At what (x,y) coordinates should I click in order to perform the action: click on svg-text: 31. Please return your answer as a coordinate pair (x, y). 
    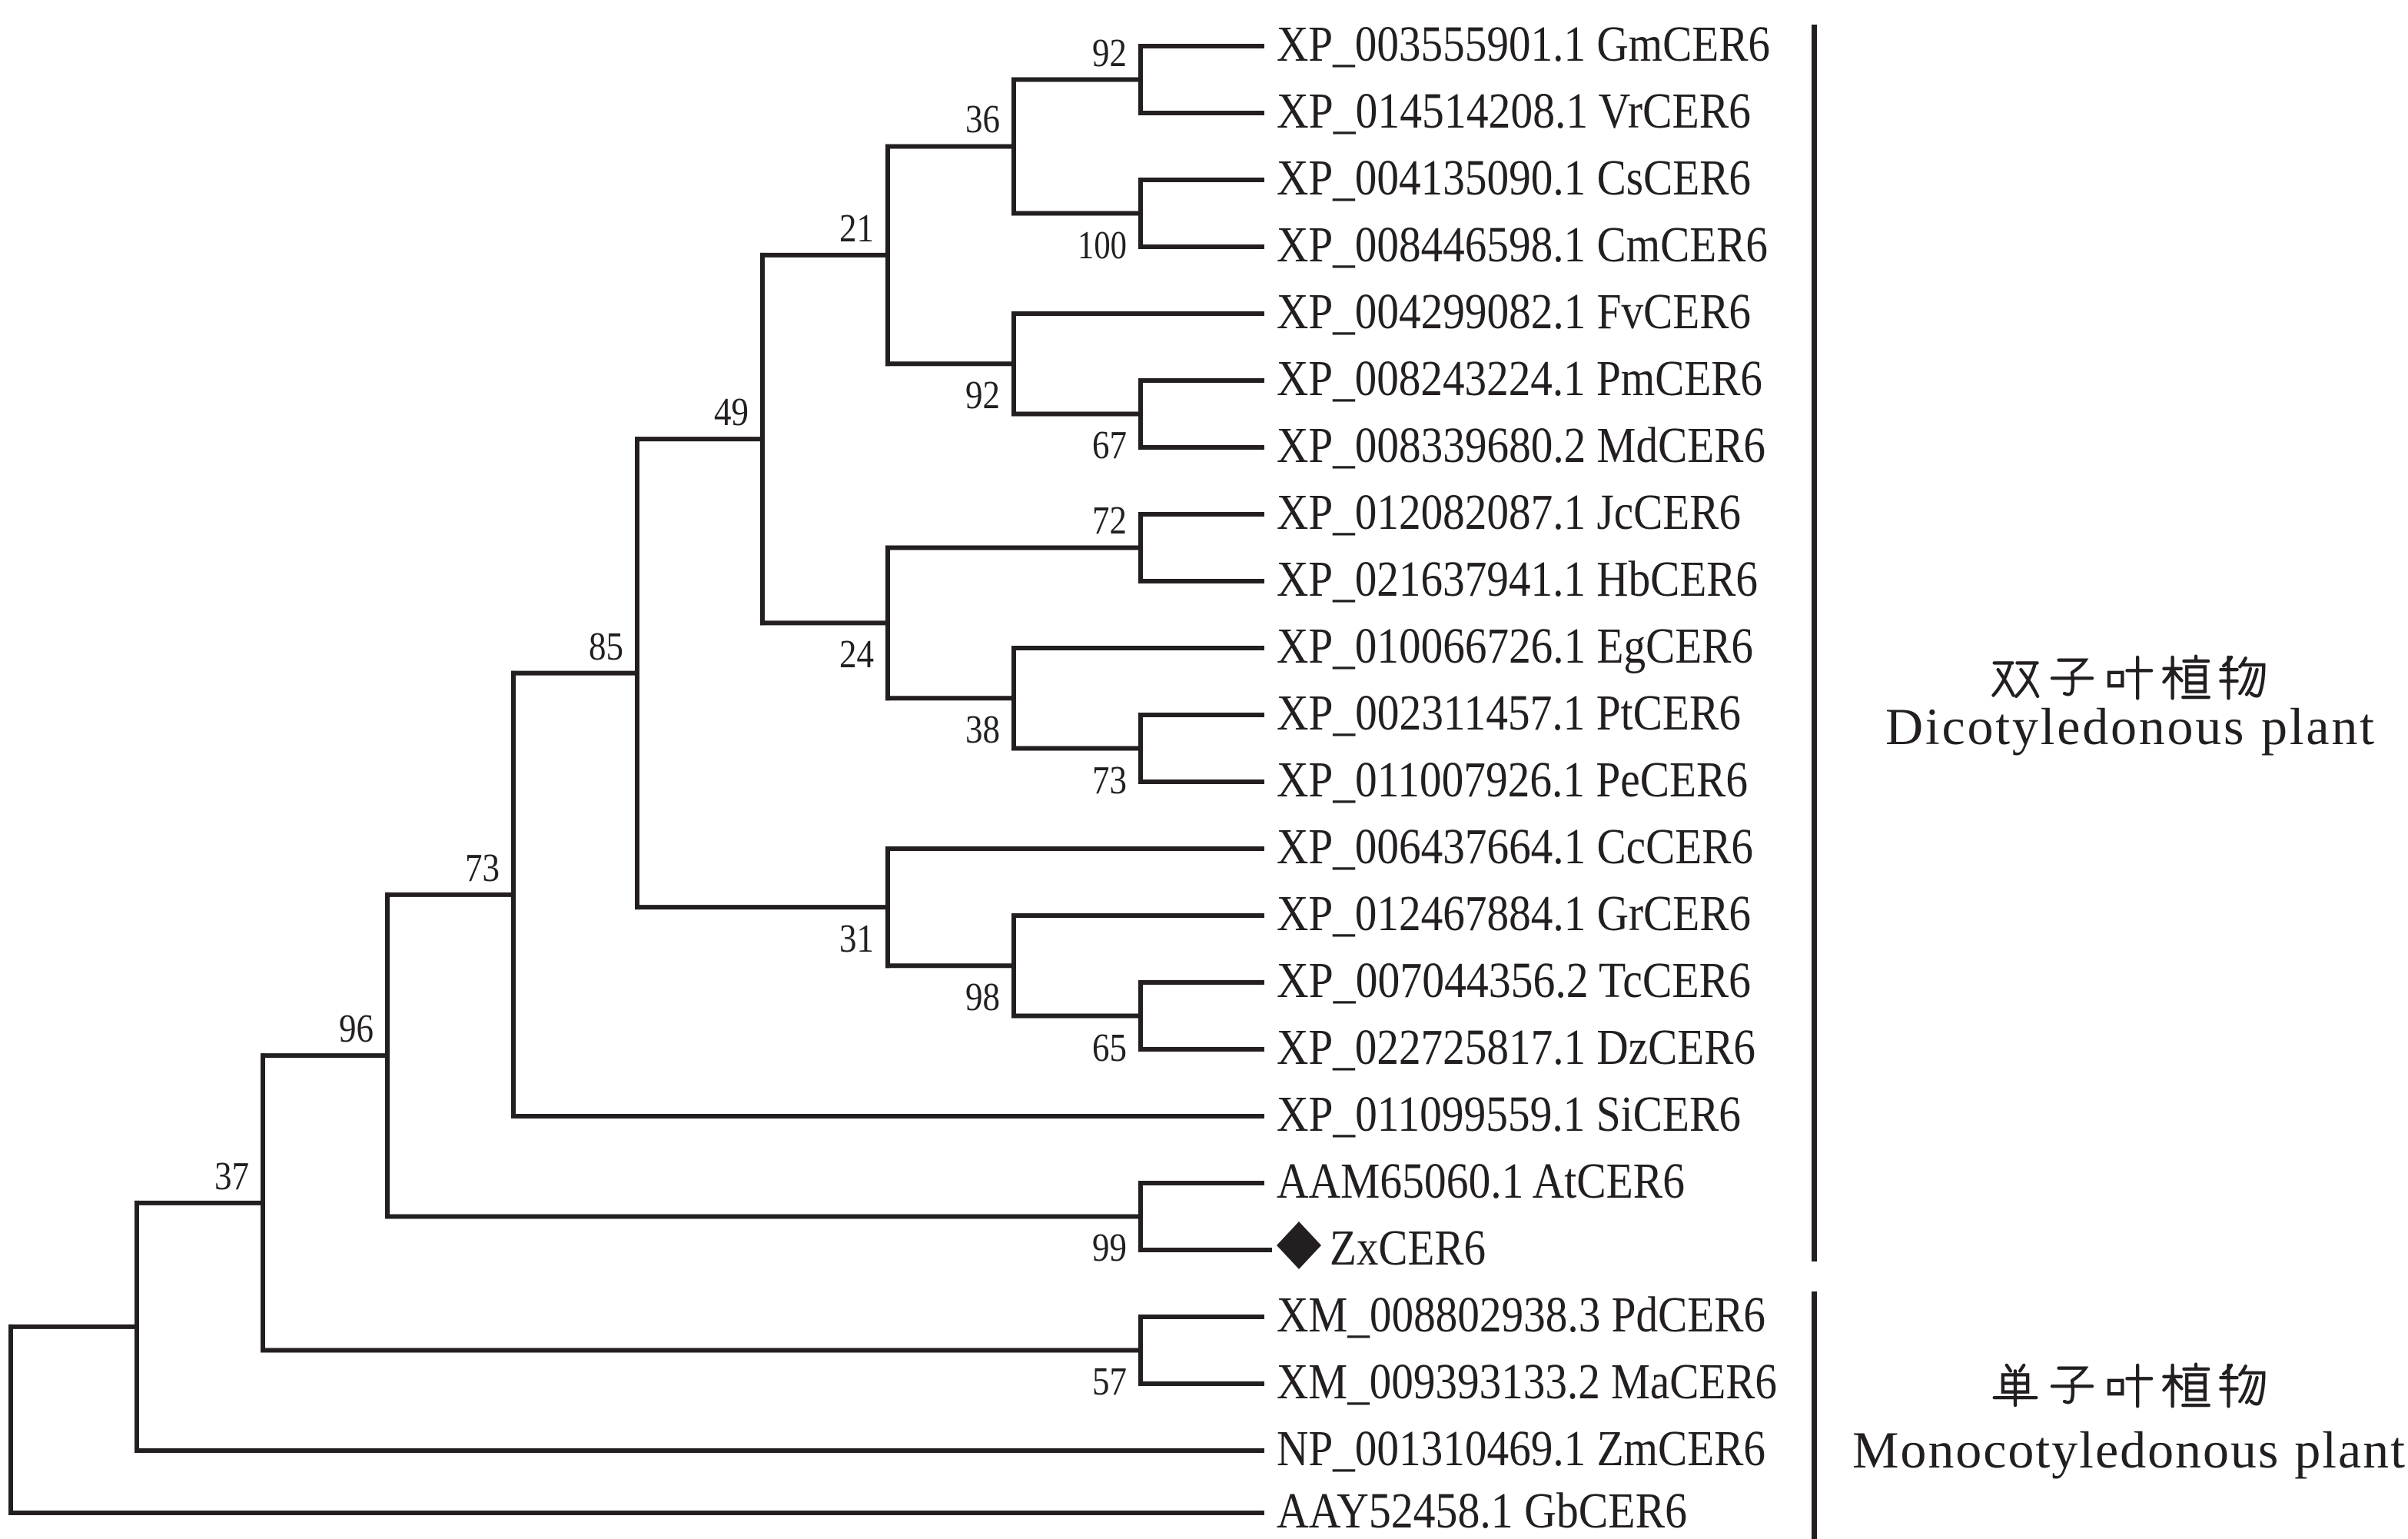
    Looking at the image, I should click on (856, 939).